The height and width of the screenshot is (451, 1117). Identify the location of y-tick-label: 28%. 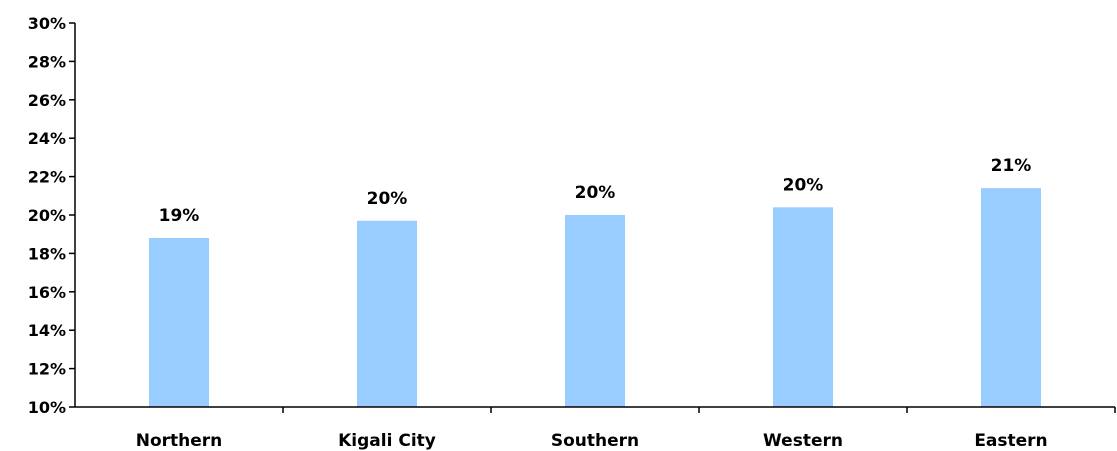
(47, 61).